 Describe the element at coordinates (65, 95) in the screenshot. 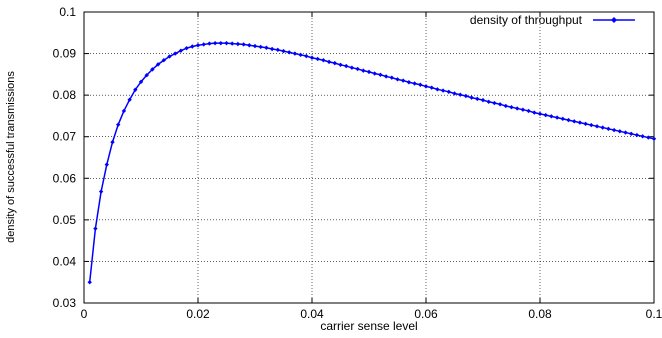

I see `y-tick-label: 0.08` at that location.